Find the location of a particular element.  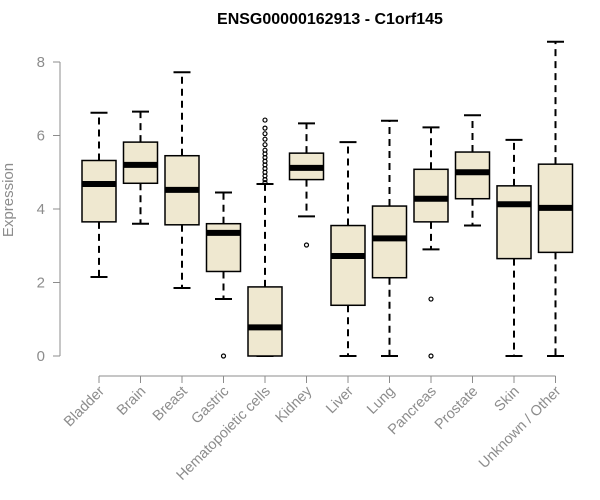

x-tick-label: Brain is located at coordinates (131, 401).